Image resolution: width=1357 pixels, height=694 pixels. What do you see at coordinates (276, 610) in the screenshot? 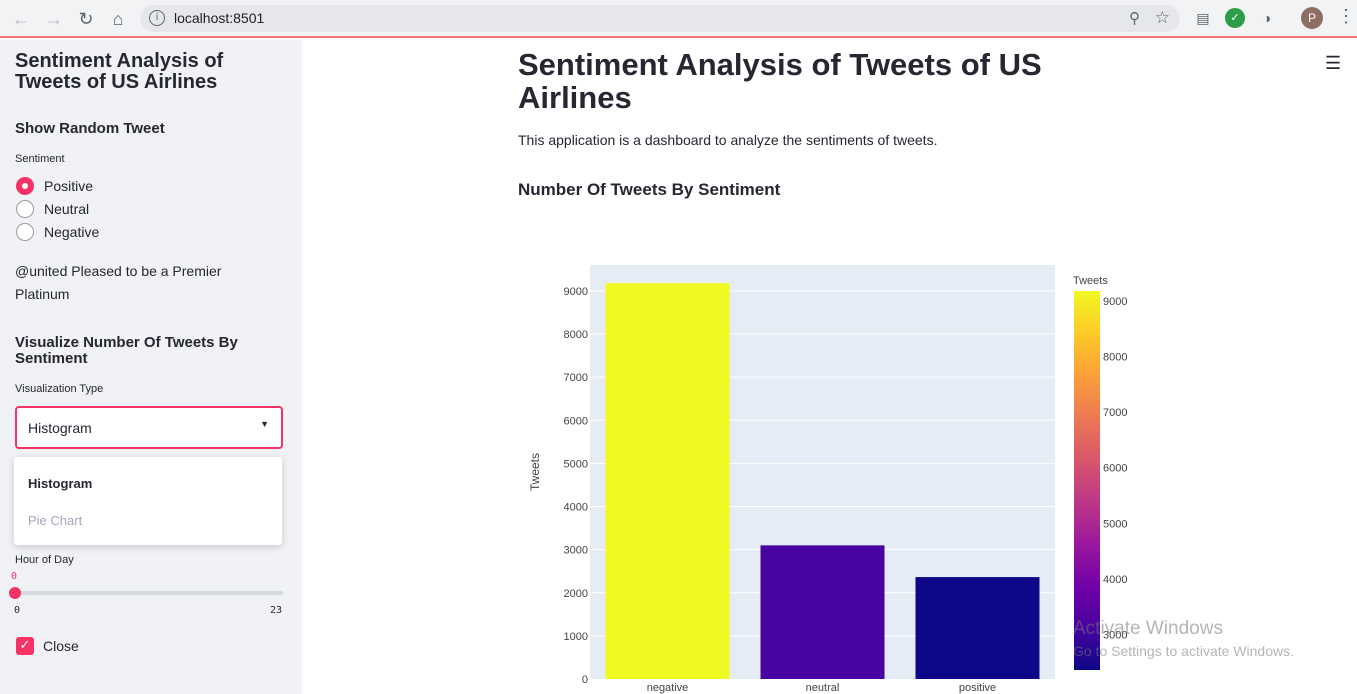
I see `slider-max-label: 23` at bounding box center [276, 610].